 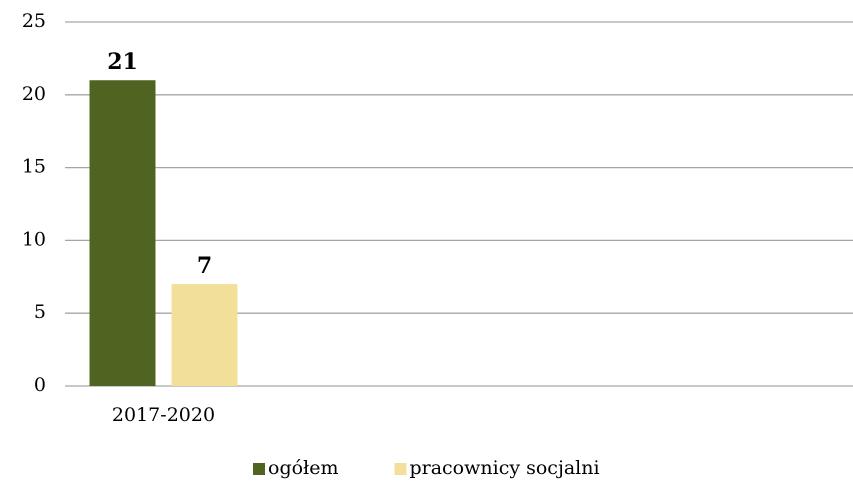 What do you see at coordinates (40, 312) in the screenshot?
I see `y-tick-label: 5` at bounding box center [40, 312].